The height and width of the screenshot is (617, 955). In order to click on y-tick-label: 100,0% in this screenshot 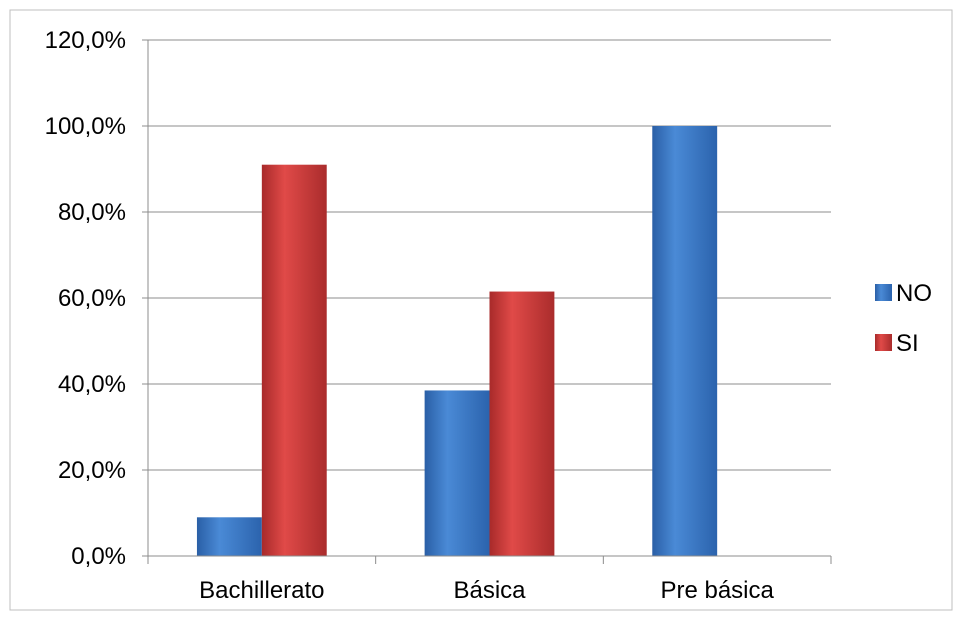, I will do `click(85, 126)`.